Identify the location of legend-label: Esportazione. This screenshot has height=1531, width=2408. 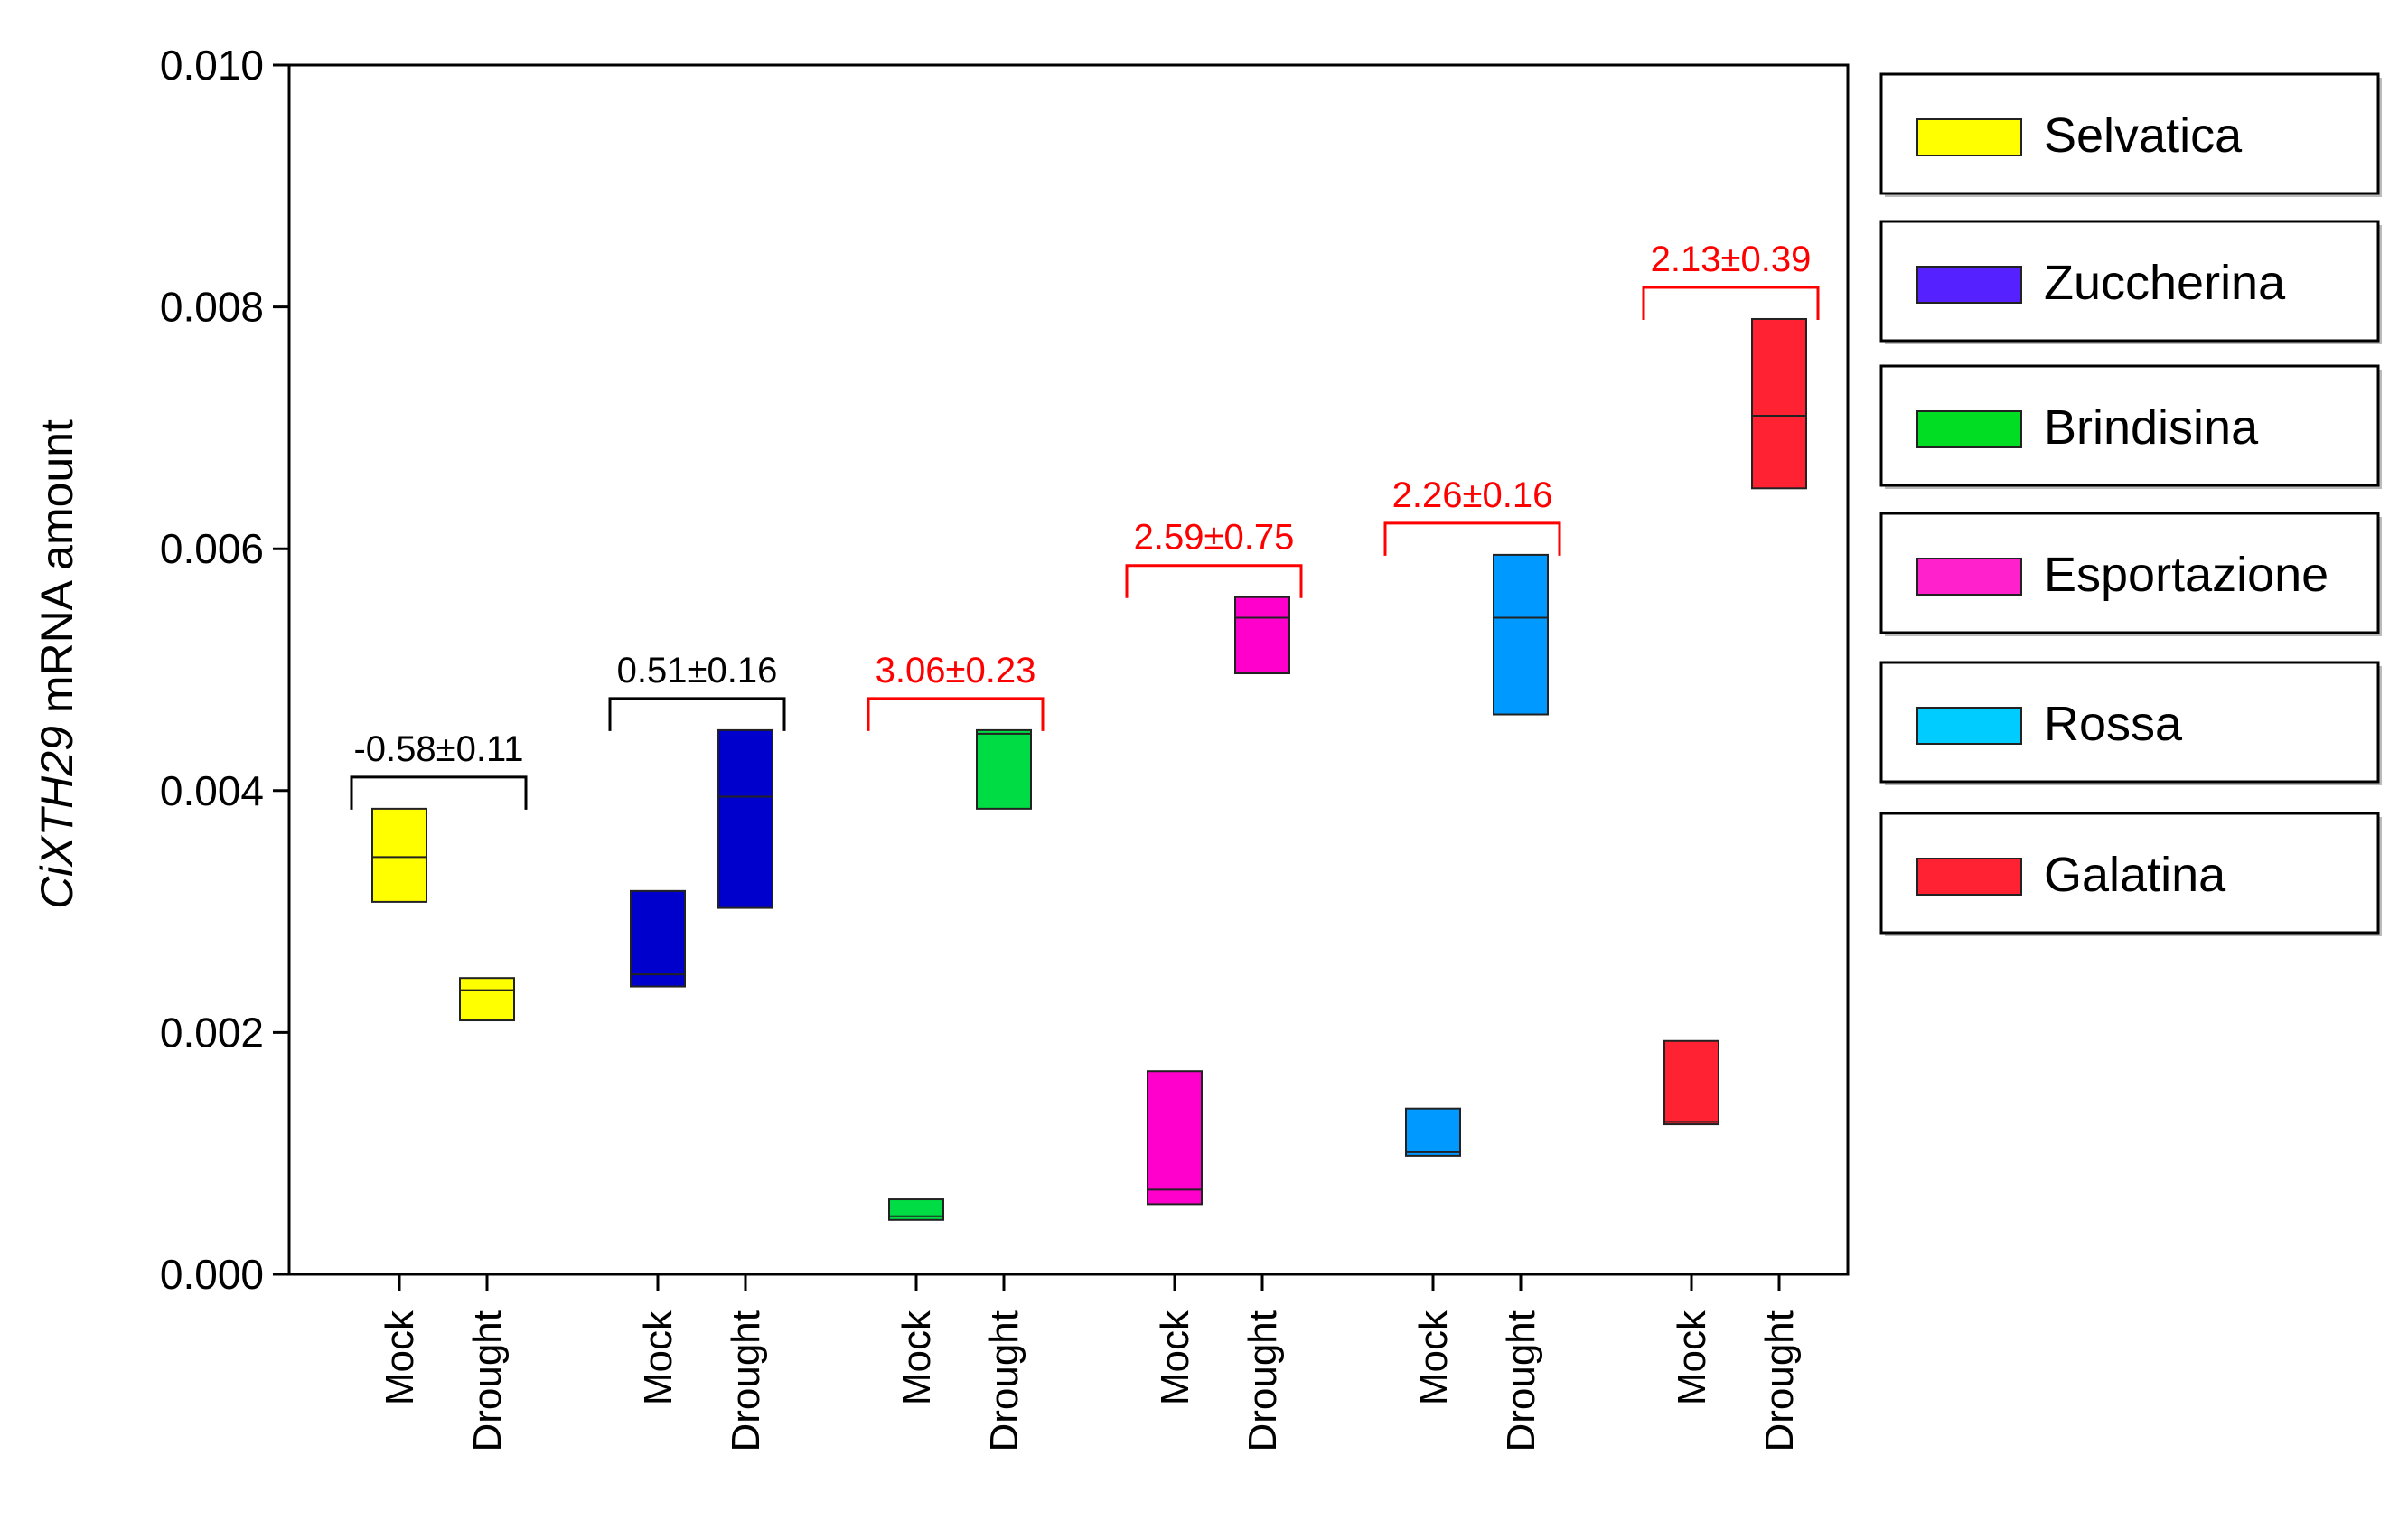
(2186, 575).